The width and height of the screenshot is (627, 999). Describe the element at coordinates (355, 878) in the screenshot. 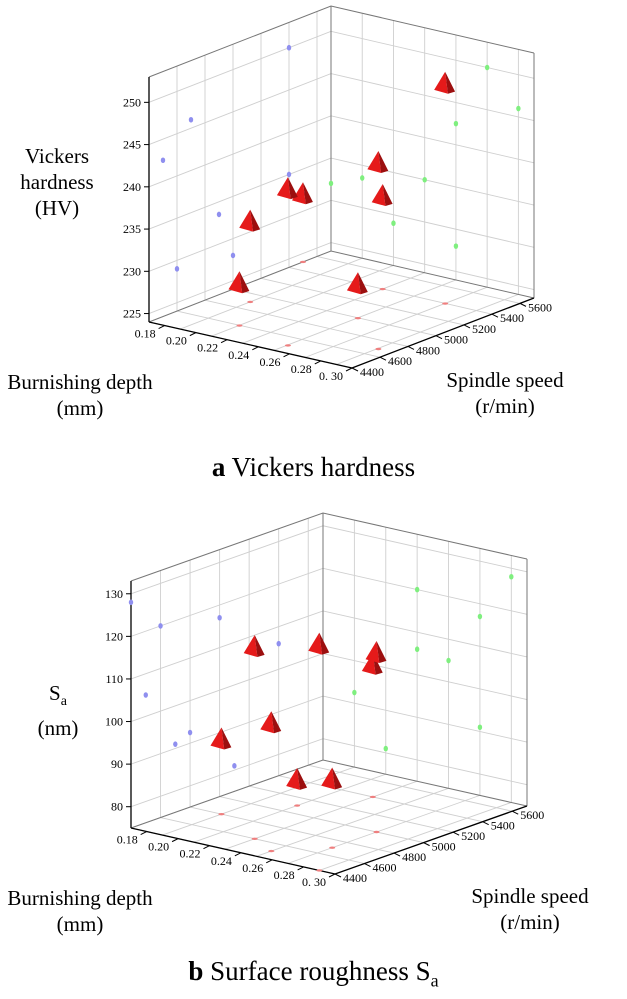

I see `chart-b-z-tick-label-0: 4400` at that location.